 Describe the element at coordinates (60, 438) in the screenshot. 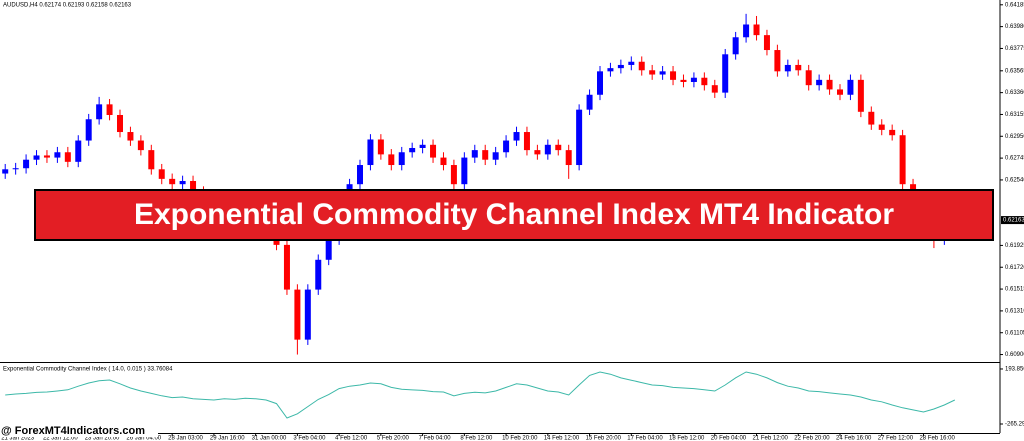

I see `x-tick-label: 22 Jan 12:00` at that location.